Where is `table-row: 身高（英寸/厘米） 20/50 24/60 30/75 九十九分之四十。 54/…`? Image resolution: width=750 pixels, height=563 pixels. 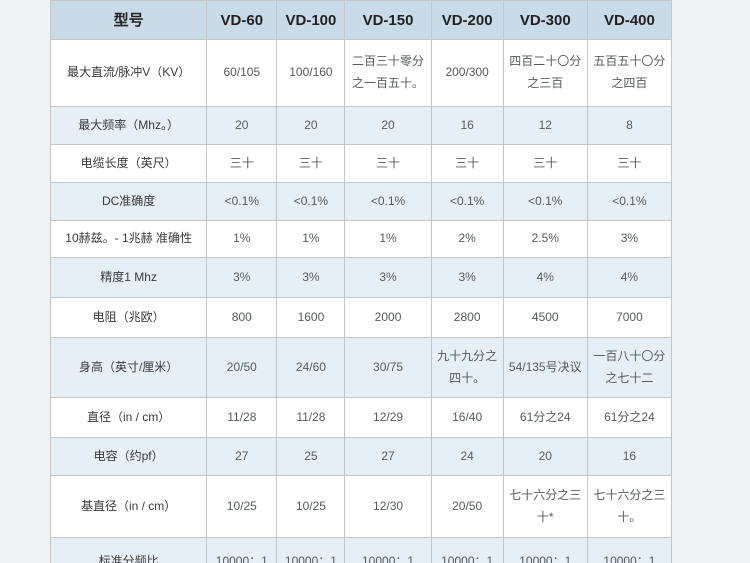
table-row: 身高（英寸/厘米） 20/50 24/60 30/75 九十九分之四十。 54/… is located at coordinates (361, 367).